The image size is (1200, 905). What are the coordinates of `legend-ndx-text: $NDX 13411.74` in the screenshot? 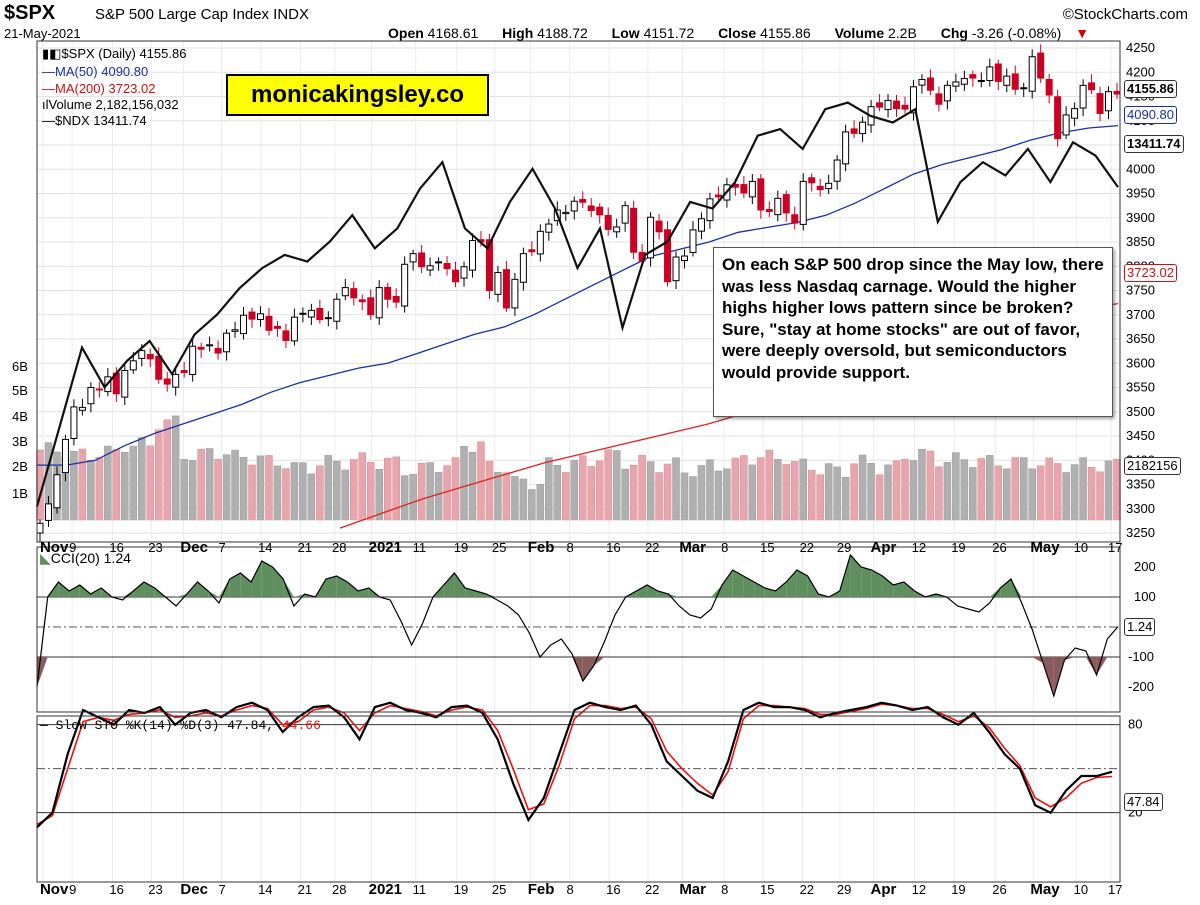 It's located at (101, 120).